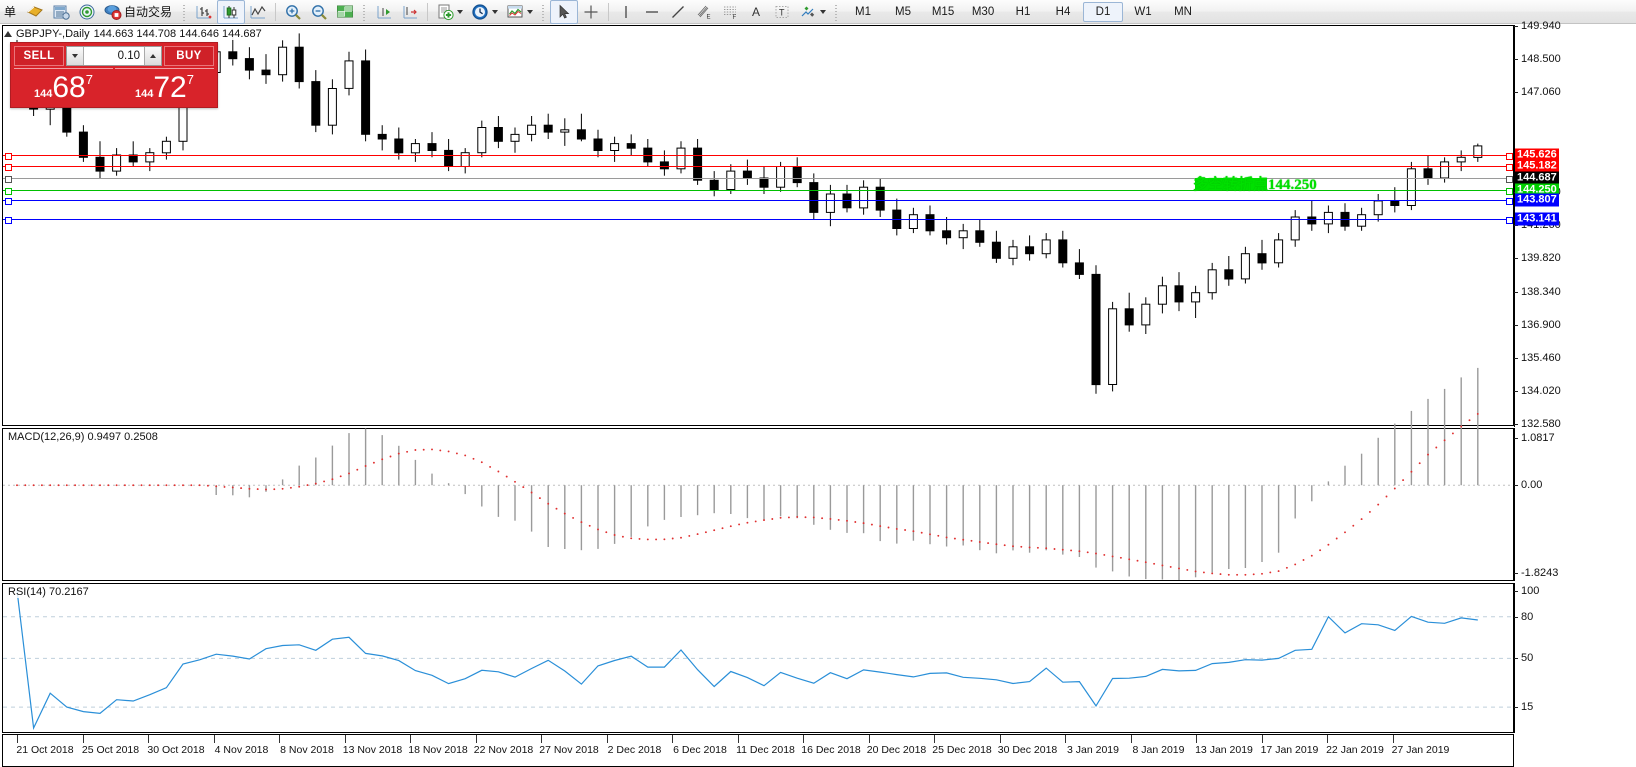 This screenshot has width=1636, height=767. What do you see at coordinates (704, 12) in the screenshot?
I see `equidistant-channel-button: E` at bounding box center [704, 12].